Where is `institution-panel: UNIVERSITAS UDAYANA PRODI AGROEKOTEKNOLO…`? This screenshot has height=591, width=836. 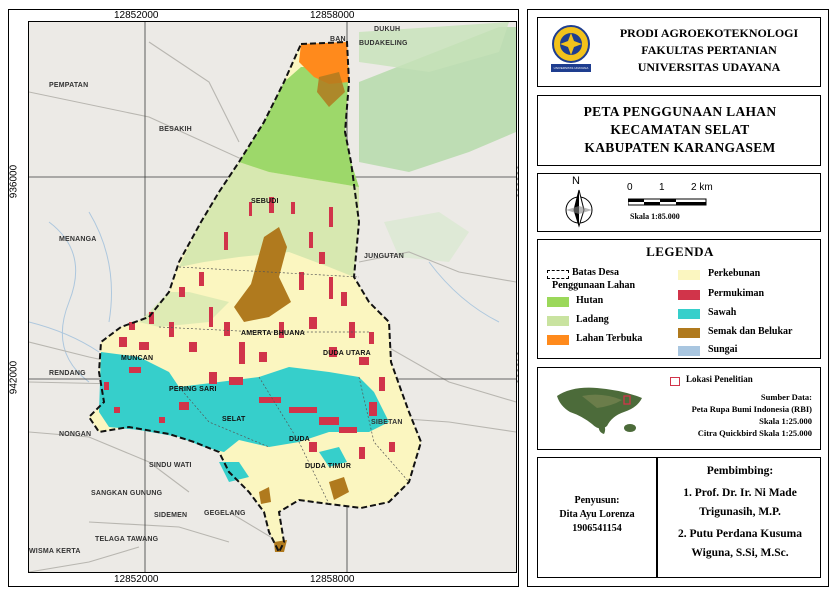 institution-panel: UNIVERSITAS UDAYANA PRODI AGROEKOTEKNOLO… is located at coordinates (679, 52).